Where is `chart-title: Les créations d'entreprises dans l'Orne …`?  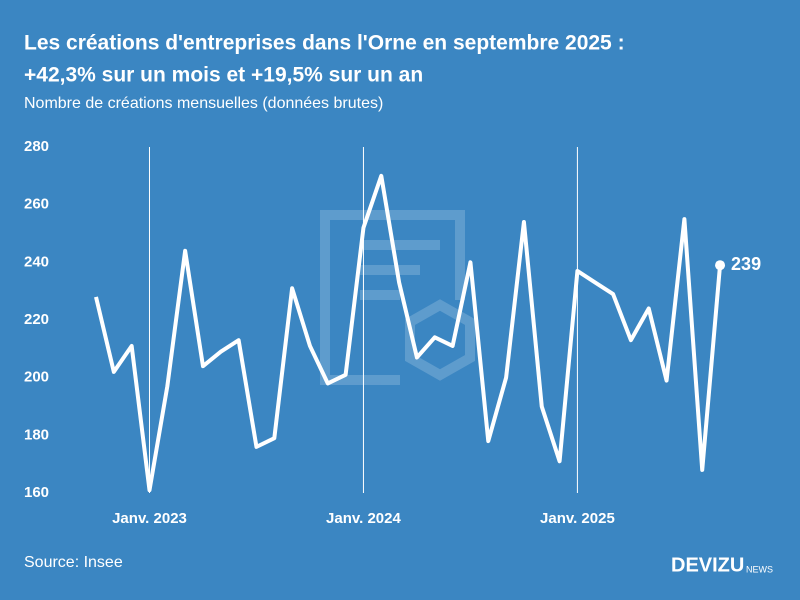 chart-title: Les créations d'entreprises dans l'Orne … is located at coordinates (324, 43).